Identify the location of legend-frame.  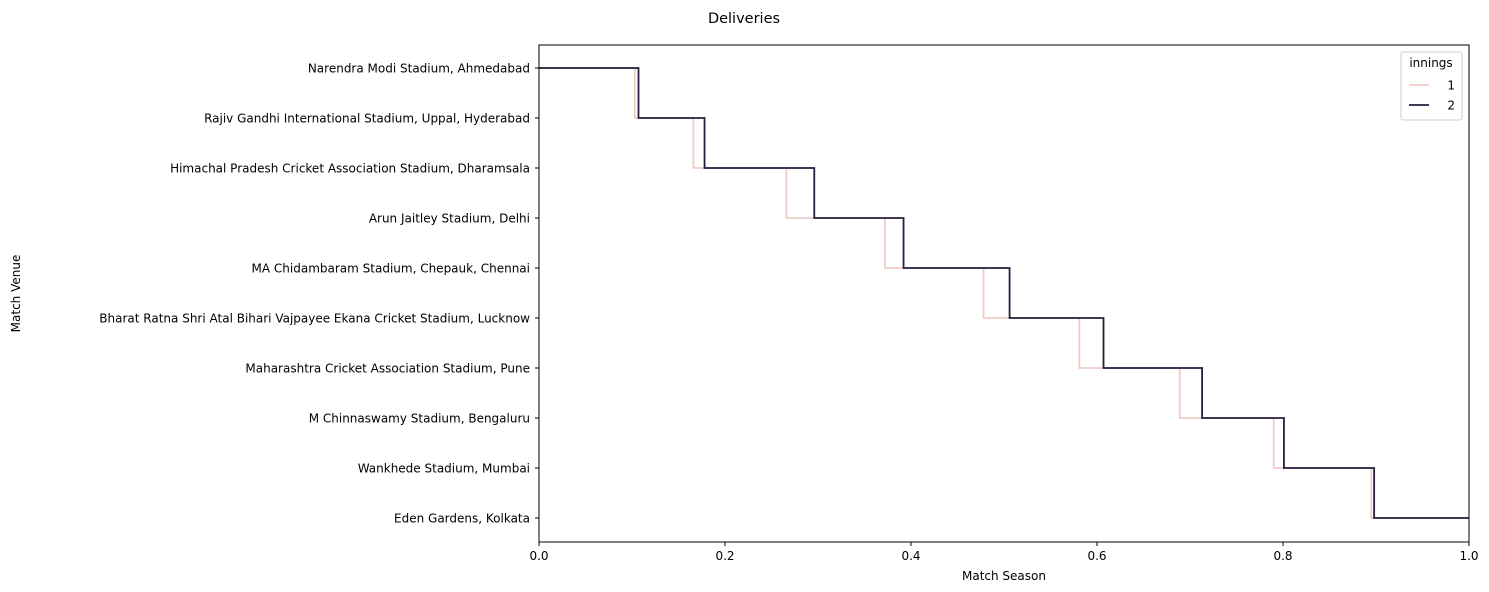
(1431, 86).